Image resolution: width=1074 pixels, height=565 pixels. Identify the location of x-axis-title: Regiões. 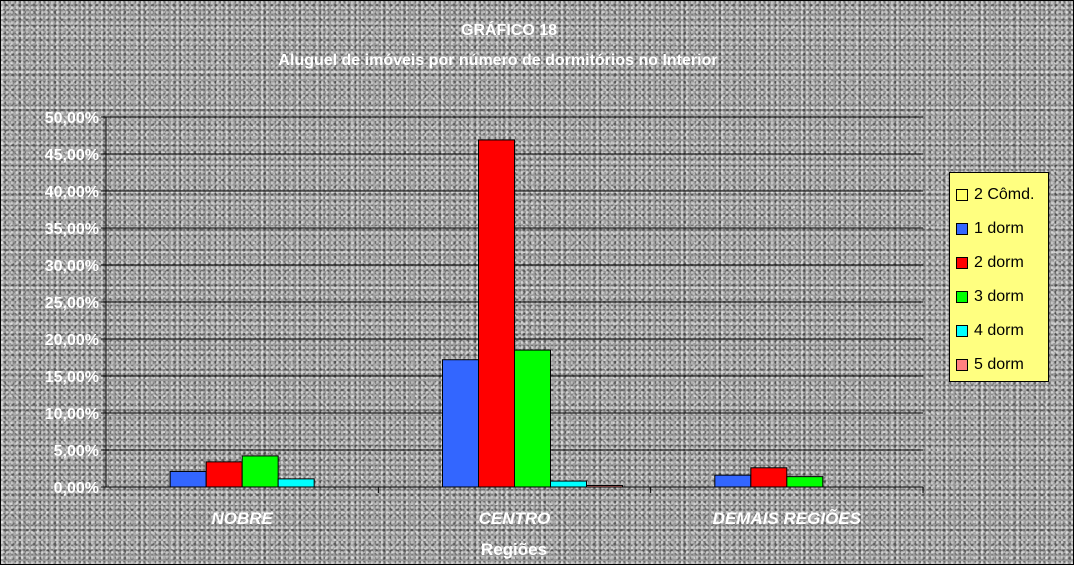
(514, 549).